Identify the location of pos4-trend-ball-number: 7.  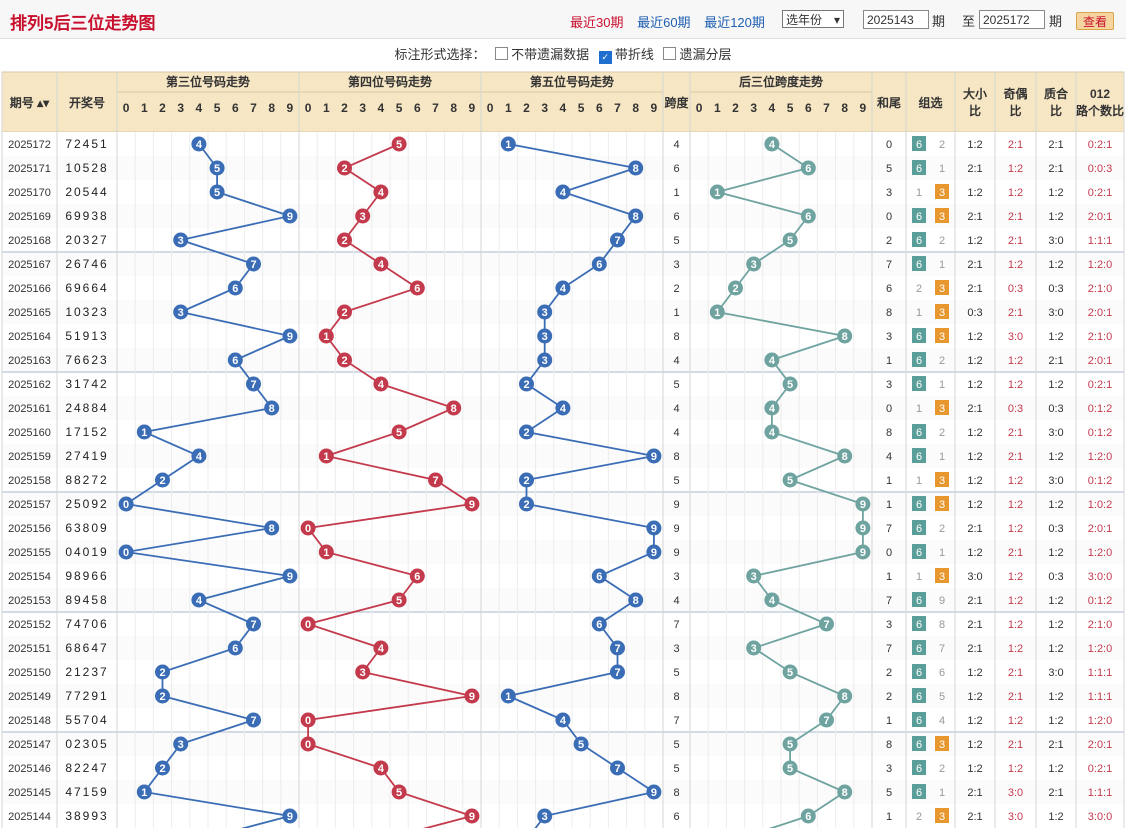
(435, 481).